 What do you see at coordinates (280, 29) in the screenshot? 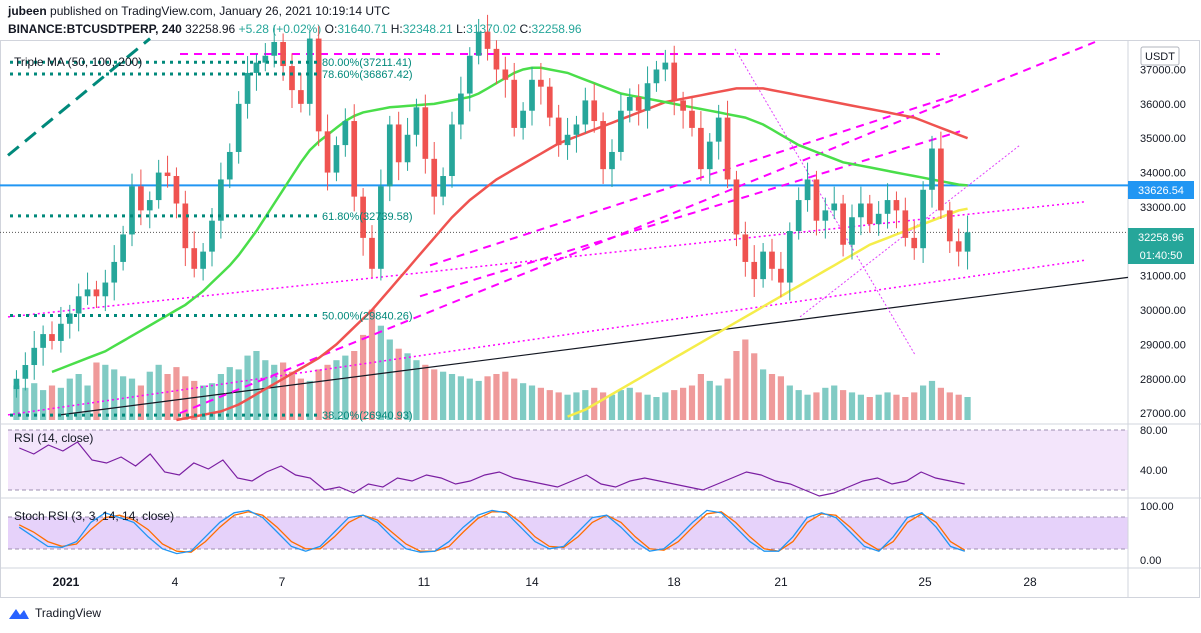
I see `price-change: +5.28 (+0.02%)` at bounding box center [280, 29].